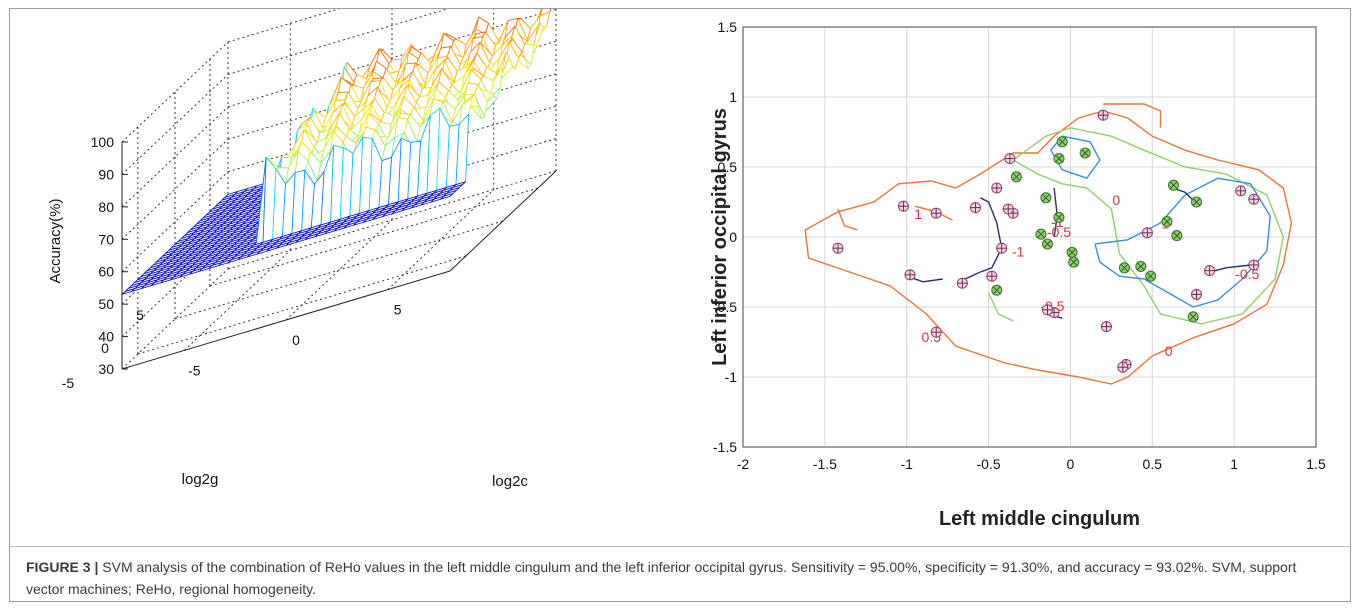 This screenshot has width=1360, height=612. What do you see at coordinates (1059, 232) in the screenshot?
I see `contour-label: -0.5` at bounding box center [1059, 232].